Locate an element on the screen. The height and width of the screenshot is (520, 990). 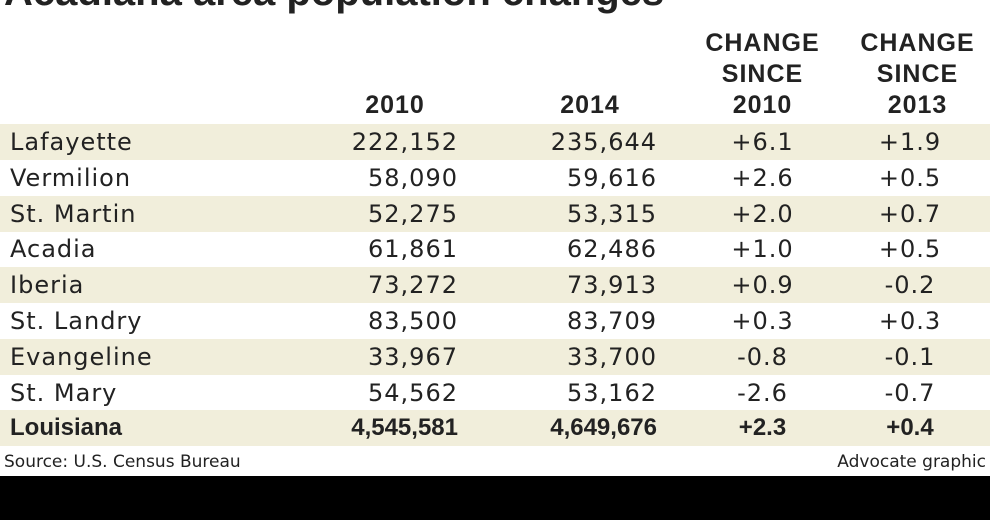
cell-value: +2.6 is located at coordinates (762, 177).